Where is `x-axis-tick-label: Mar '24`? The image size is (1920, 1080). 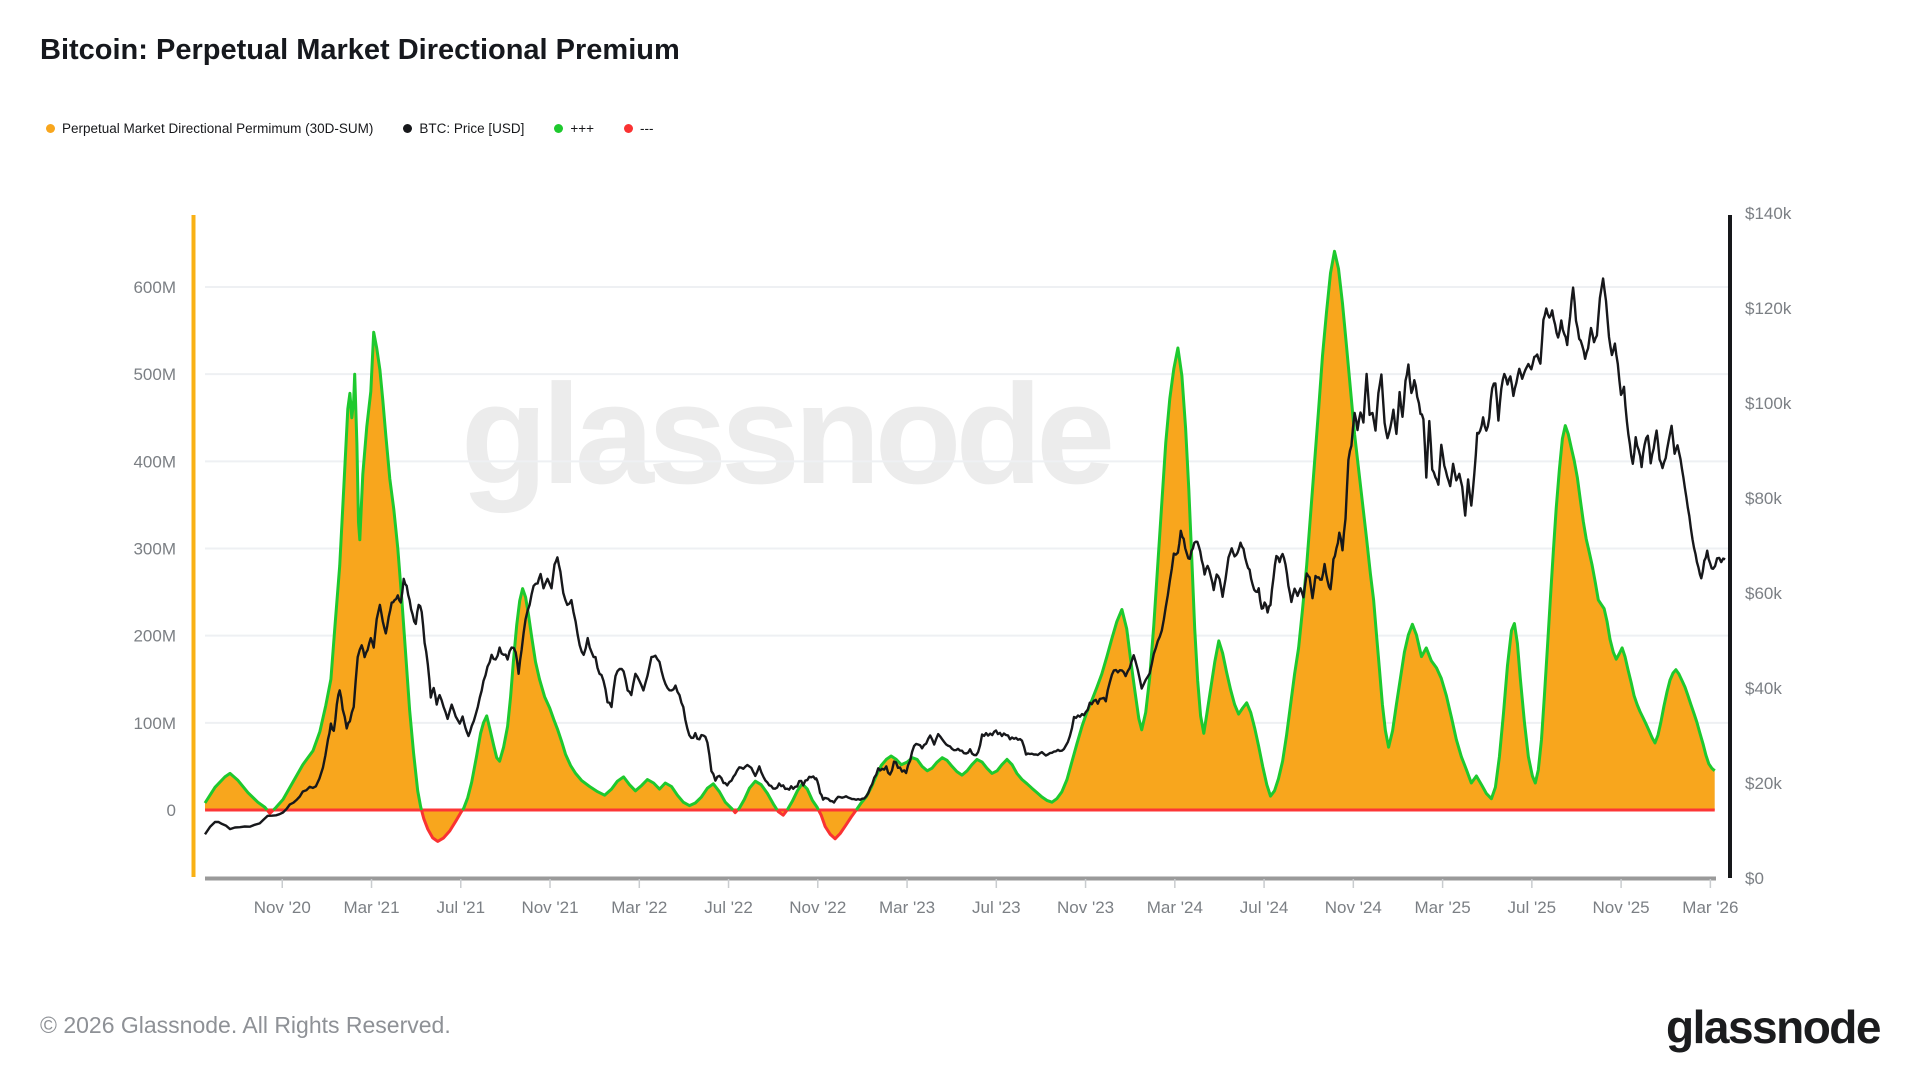
x-axis-tick-label: Mar '24 is located at coordinates (1175, 907).